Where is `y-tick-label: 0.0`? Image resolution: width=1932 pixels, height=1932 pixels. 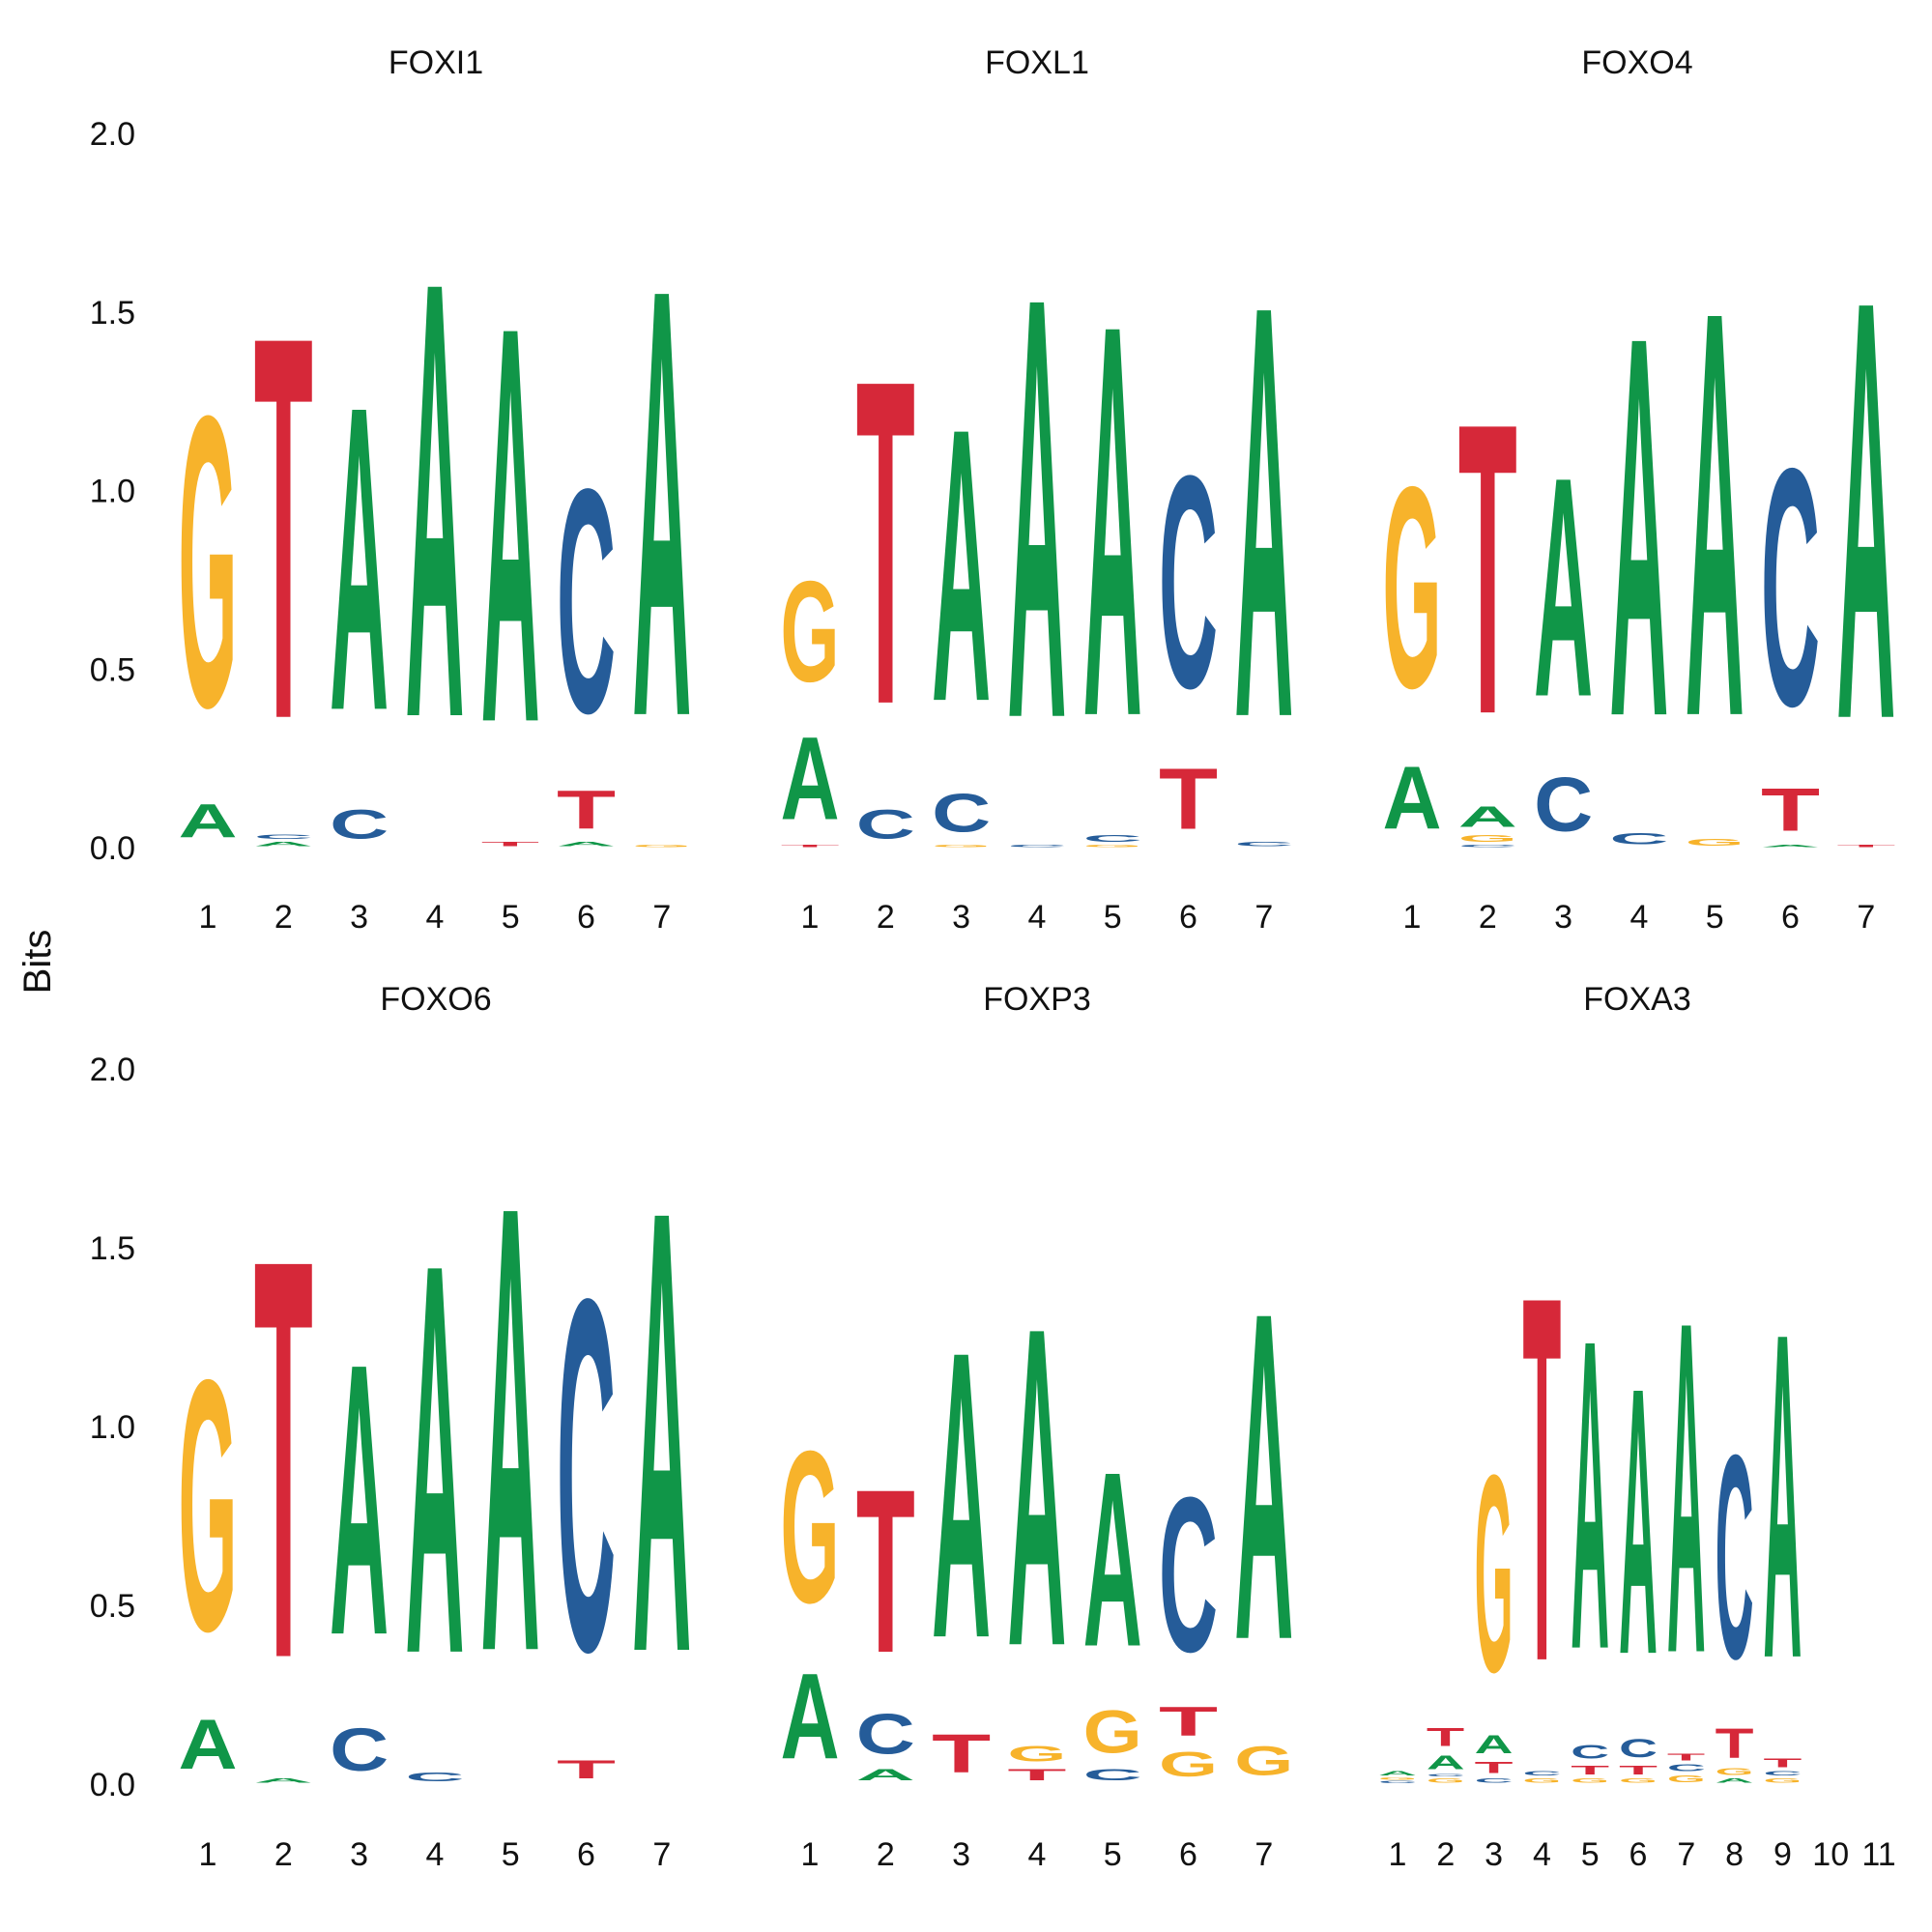 y-tick-label: 0.0 is located at coordinates (112, 848).